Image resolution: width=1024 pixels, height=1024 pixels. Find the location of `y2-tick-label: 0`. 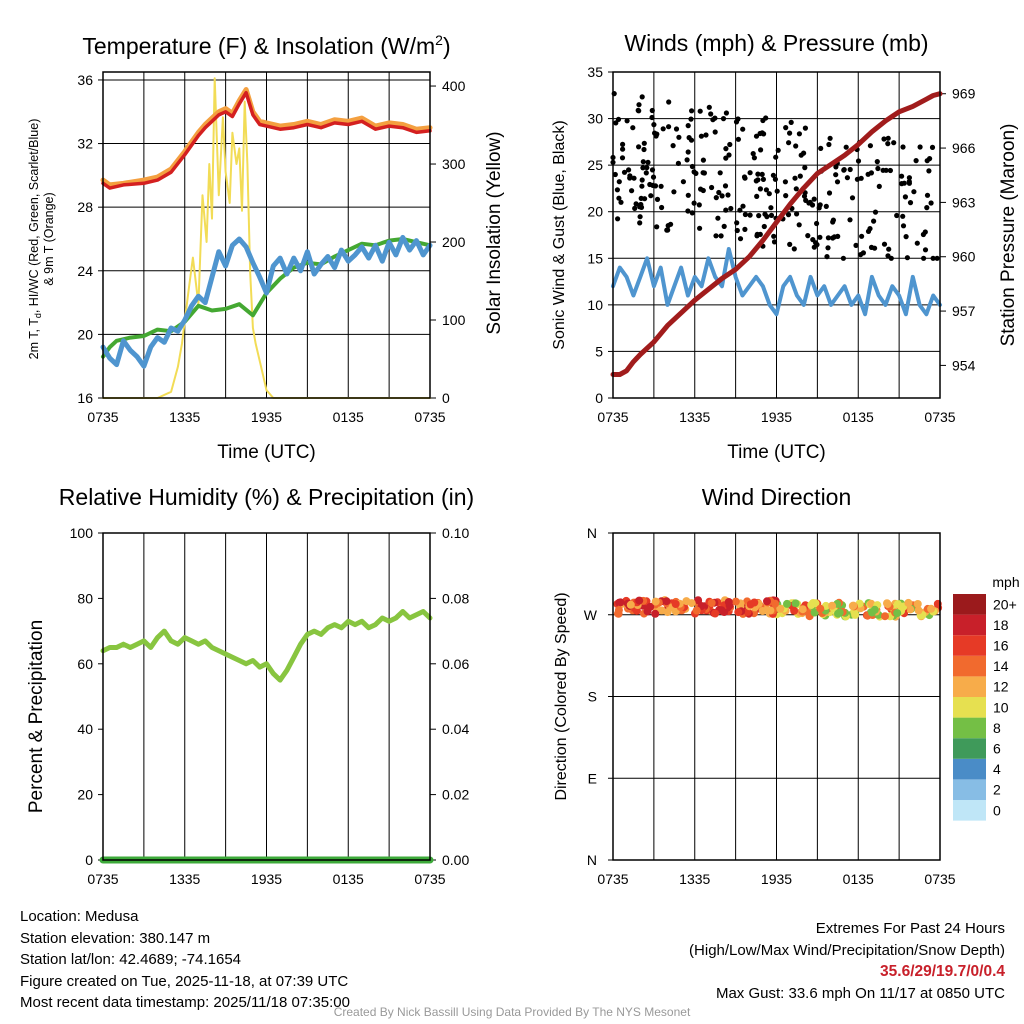

y2-tick-label: 0 is located at coordinates (446, 398).